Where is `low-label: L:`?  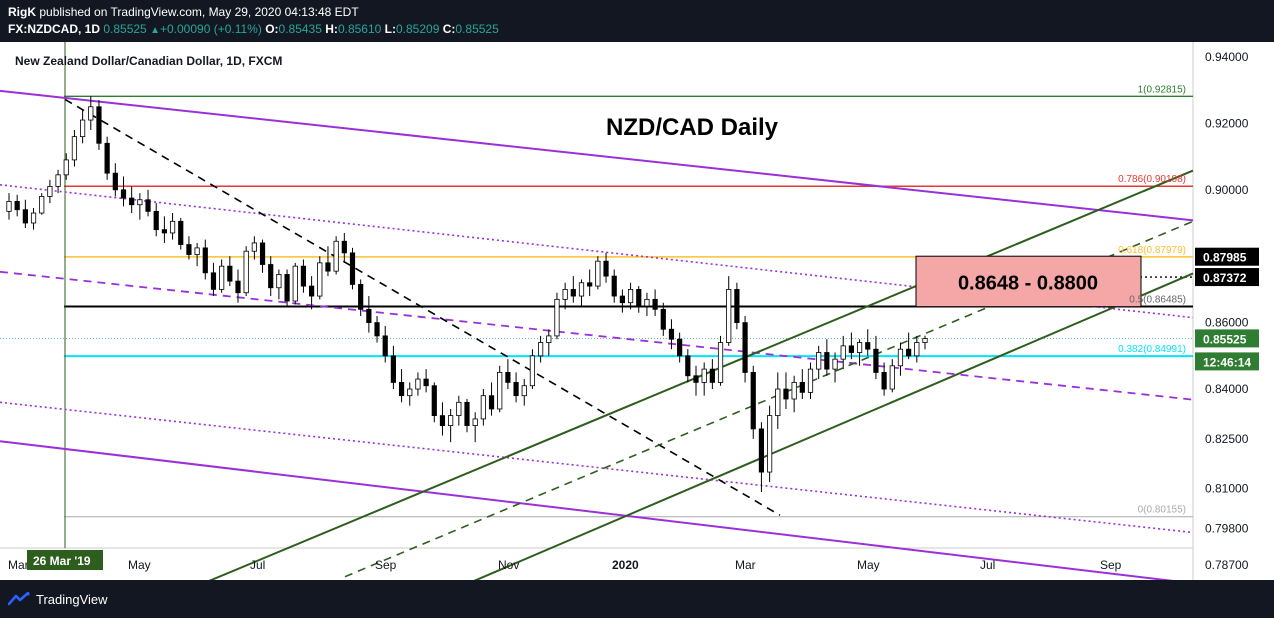
low-label: L: is located at coordinates (390, 29).